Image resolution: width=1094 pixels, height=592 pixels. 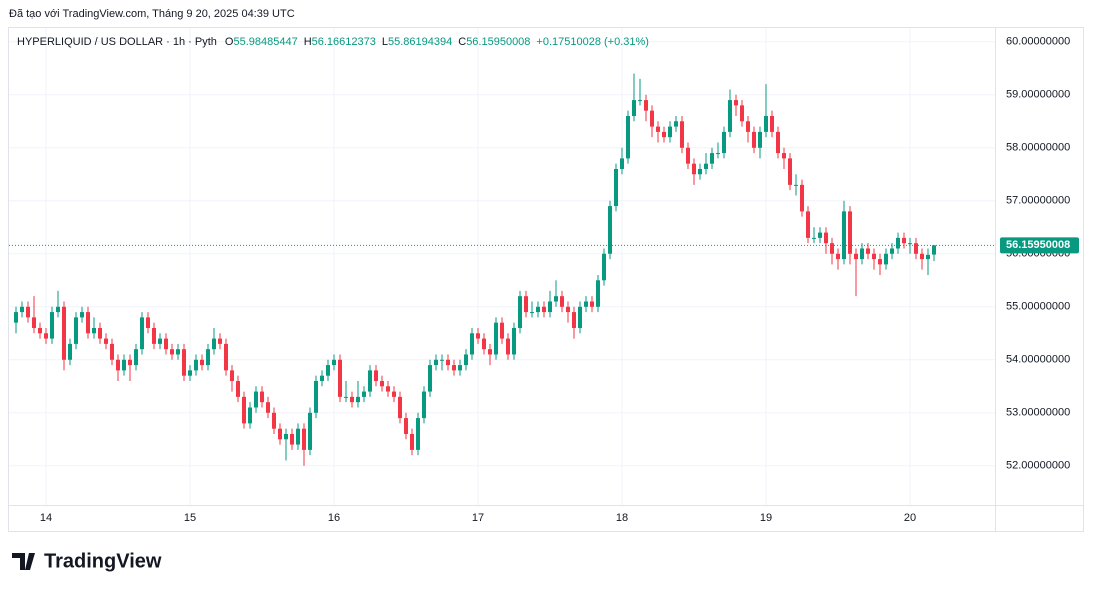 What do you see at coordinates (1038, 466) in the screenshot?
I see `y-tick-label: 52.00000000` at bounding box center [1038, 466].